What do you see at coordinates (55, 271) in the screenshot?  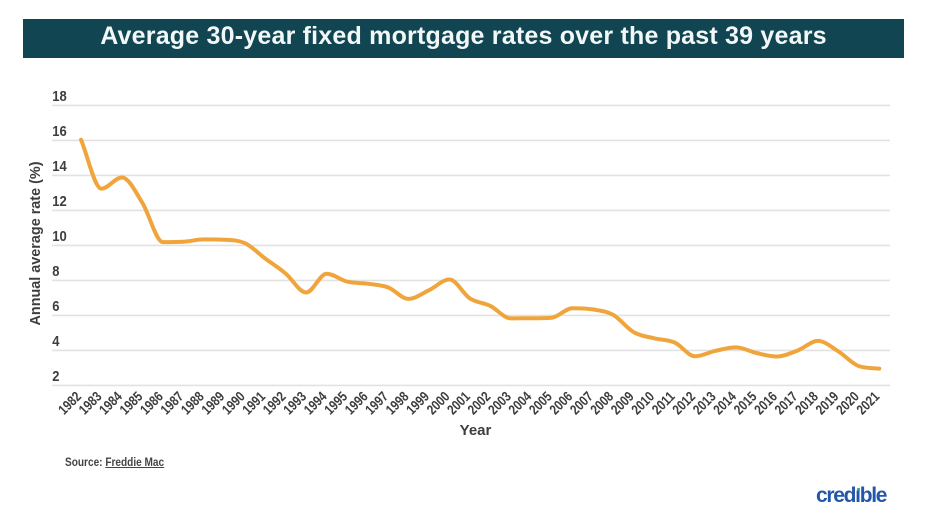 I see `svg-text: 8` at bounding box center [55, 271].